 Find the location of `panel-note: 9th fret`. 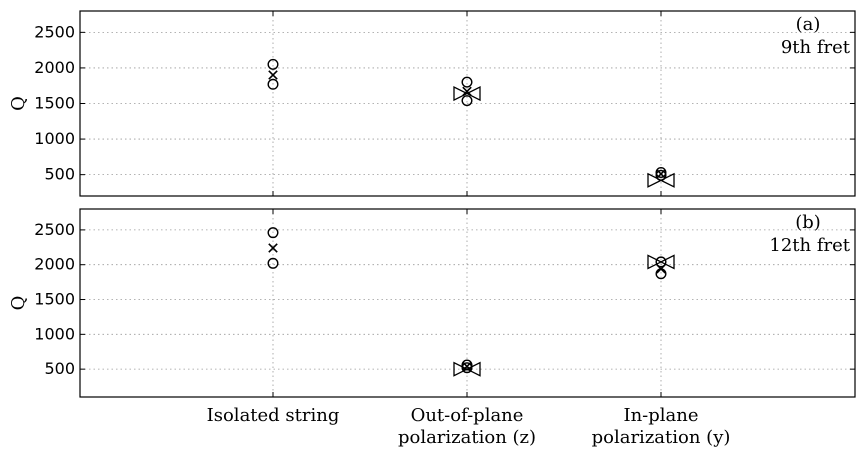

panel-note: 9th fret is located at coordinates (816, 47).